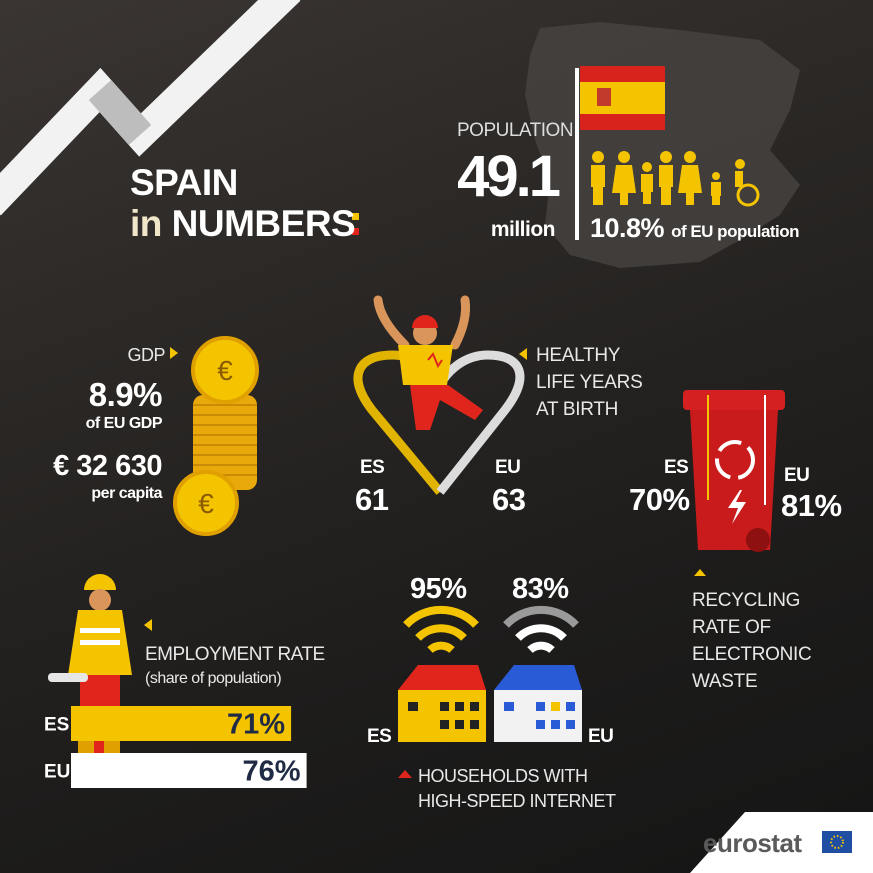 The image size is (873, 873). Describe the element at coordinates (372, 499) in the screenshot. I see `es-value: 61` at that location.